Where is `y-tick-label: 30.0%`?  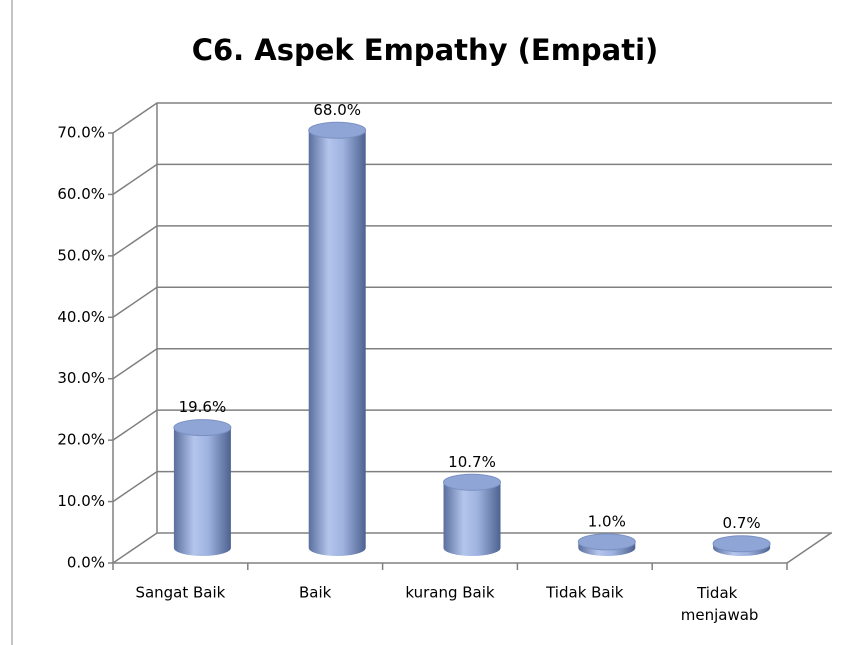 y-tick-label: 30.0% is located at coordinates (81, 378).